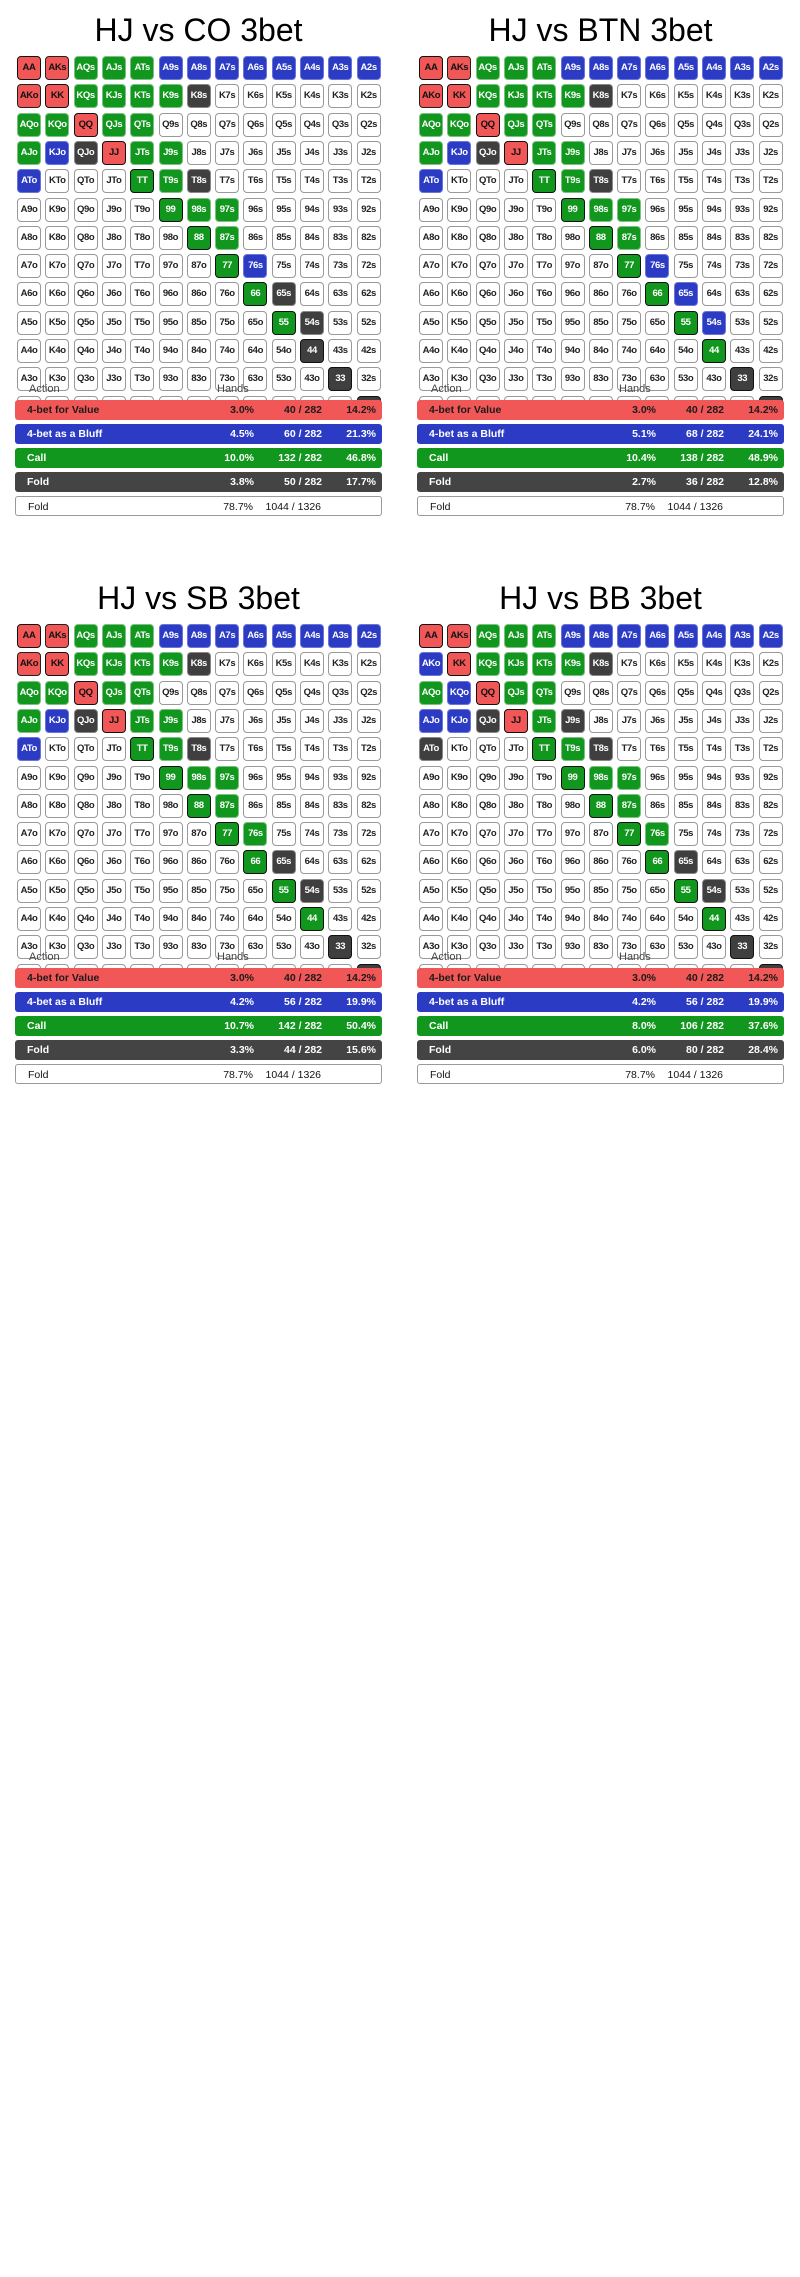  I want to click on hand-cell-77: 77, so click(629, 266).